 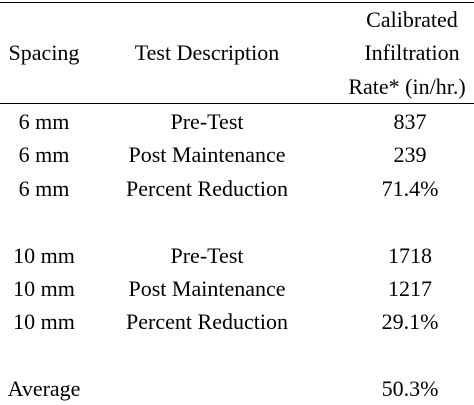 I want to click on header-cell: Rate* (in/hr.), so click(x=407, y=86).